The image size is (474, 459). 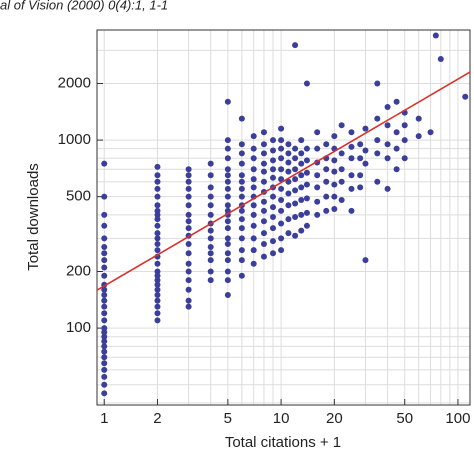 I want to click on y-tick-label: 200, so click(x=78, y=270).